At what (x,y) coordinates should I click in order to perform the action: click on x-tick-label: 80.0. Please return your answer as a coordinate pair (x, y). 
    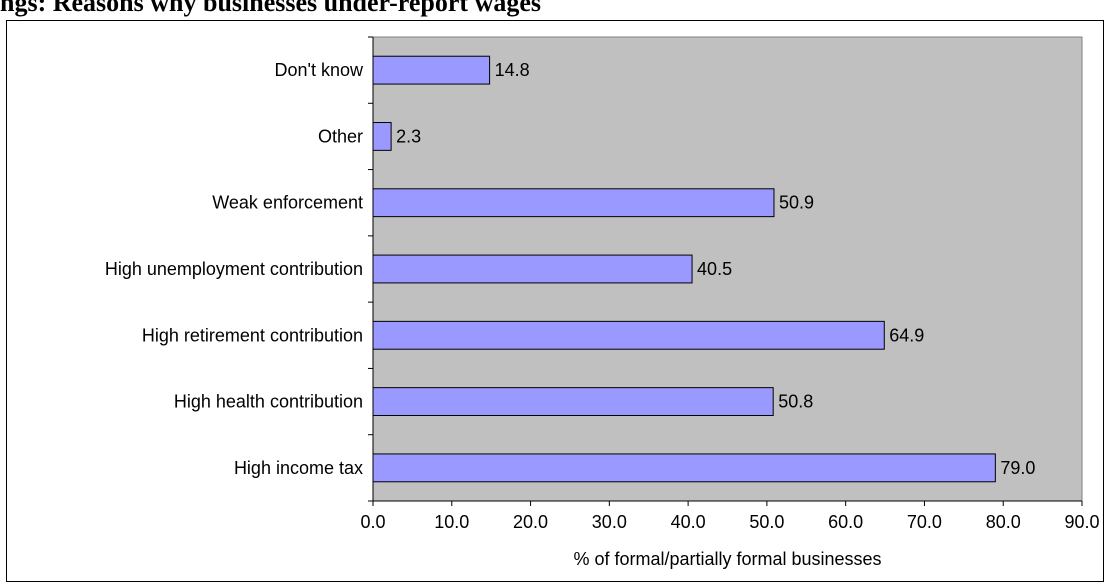
    Looking at the image, I should click on (1003, 522).